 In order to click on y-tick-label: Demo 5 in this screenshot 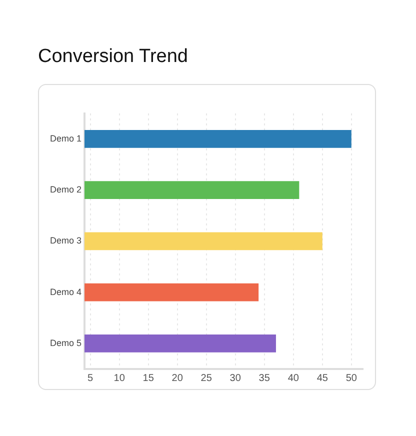, I will do `click(66, 343)`.